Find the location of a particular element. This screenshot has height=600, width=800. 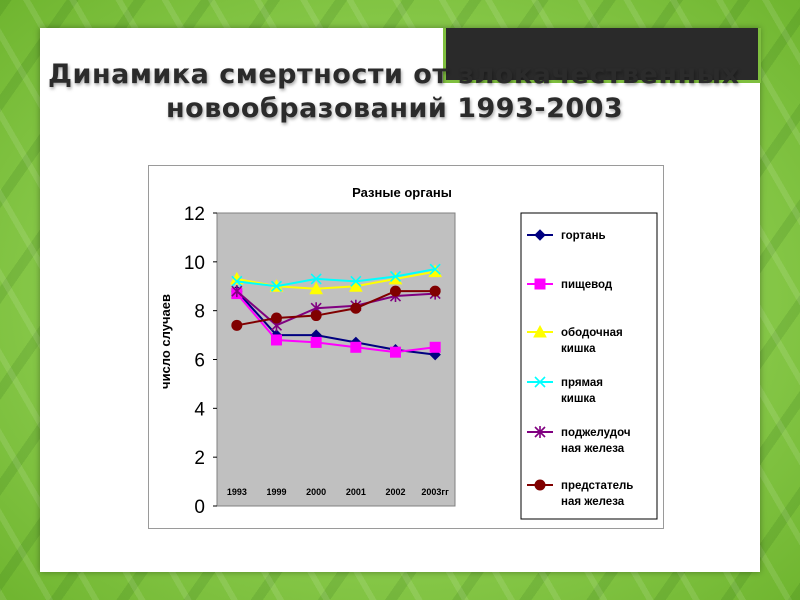

y-tick-label: 0 is located at coordinates (199, 507).